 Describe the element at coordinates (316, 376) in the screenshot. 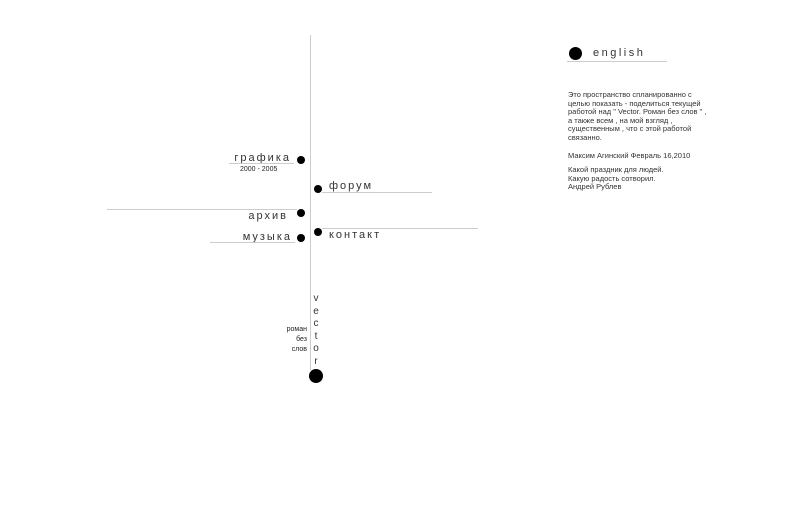

I see `vector-dot-icon` at that location.